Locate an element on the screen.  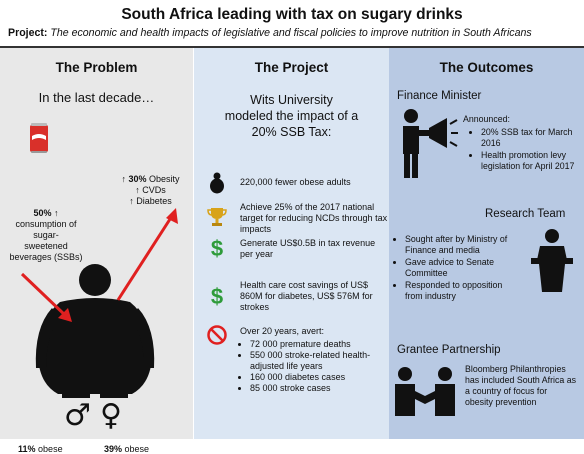
project-intro-line-2: modeled the impact of a is located at coordinates (291, 116).